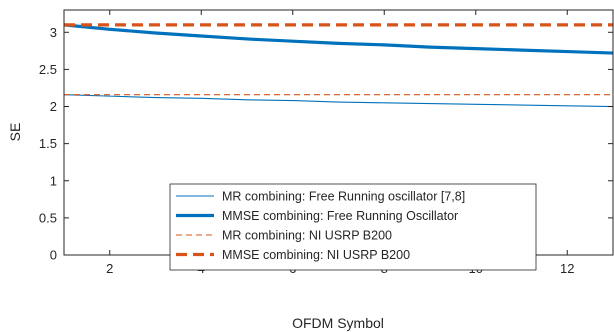 This screenshot has width=614, height=332. Describe the element at coordinates (316, 255) in the screenshot. I see `legend-label: MMSE combining: NI USRP B200` at that location.